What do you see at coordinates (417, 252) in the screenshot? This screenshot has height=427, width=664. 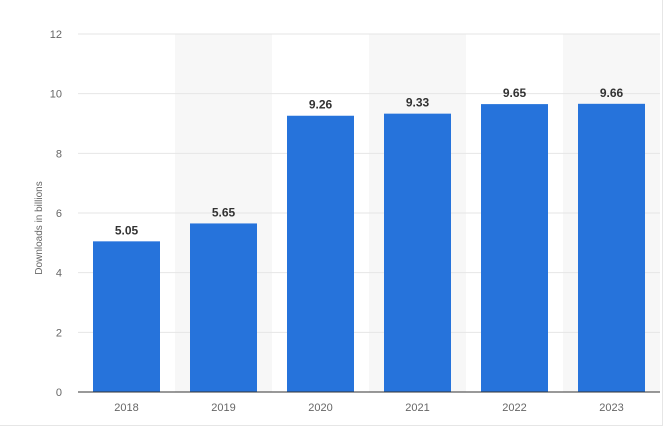 I see `bar-2021` at bounding box center [417, 252].